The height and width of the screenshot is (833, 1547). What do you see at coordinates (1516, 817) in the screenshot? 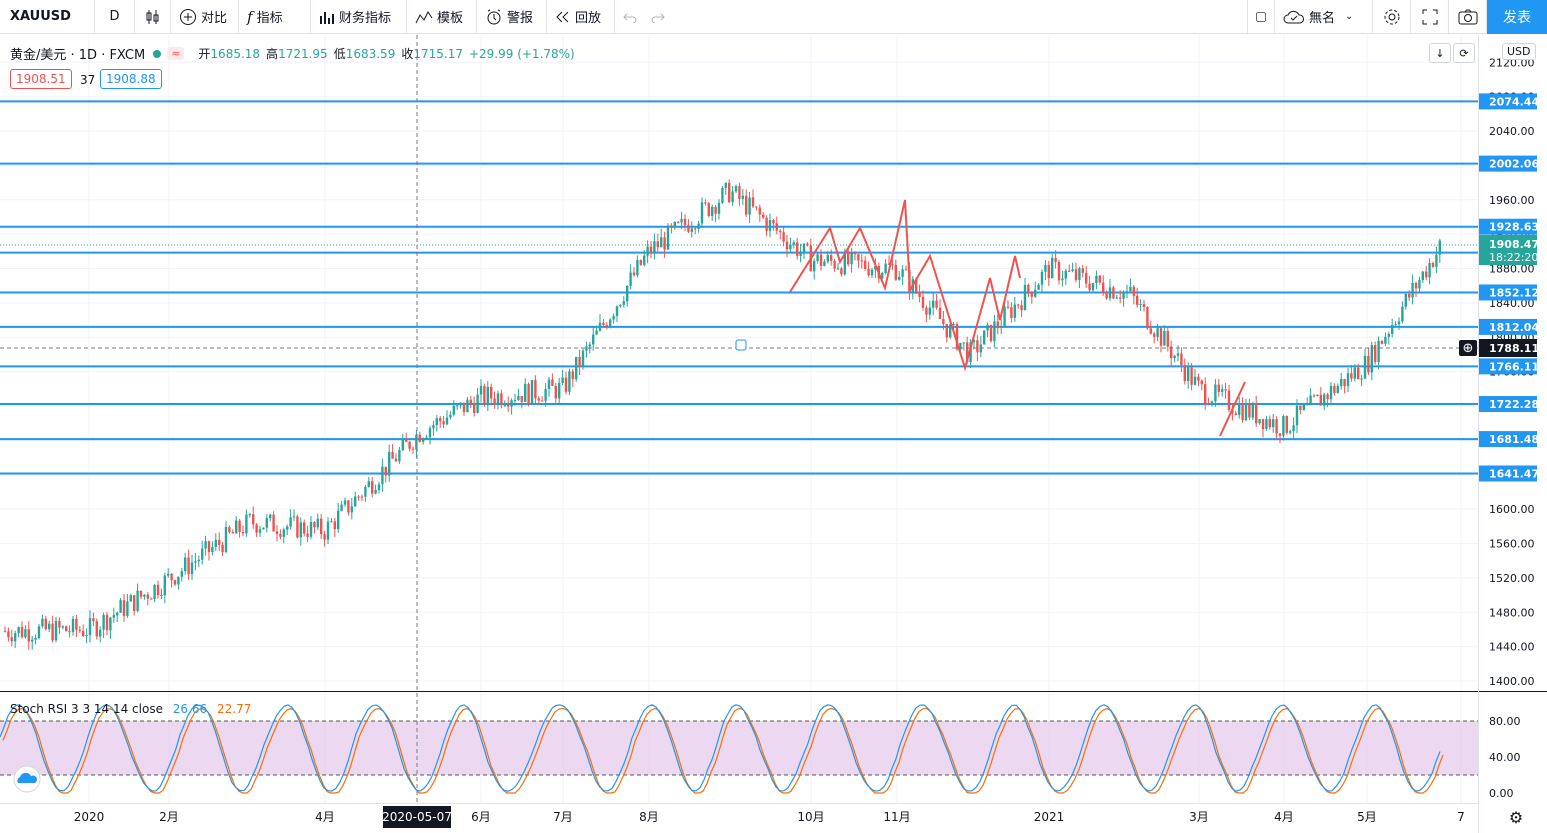
I see `gear-icon: ⚙` at bounding box center [1516, 817].